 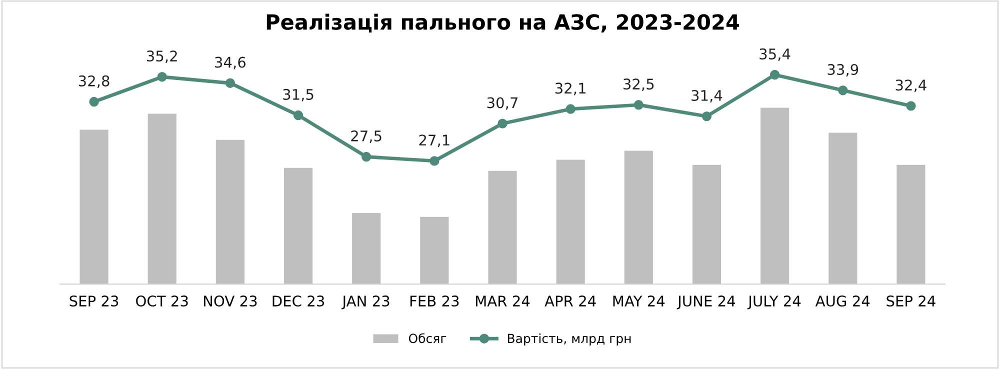 I want to click on data-label: 32,1, so click(x=570, y=89).